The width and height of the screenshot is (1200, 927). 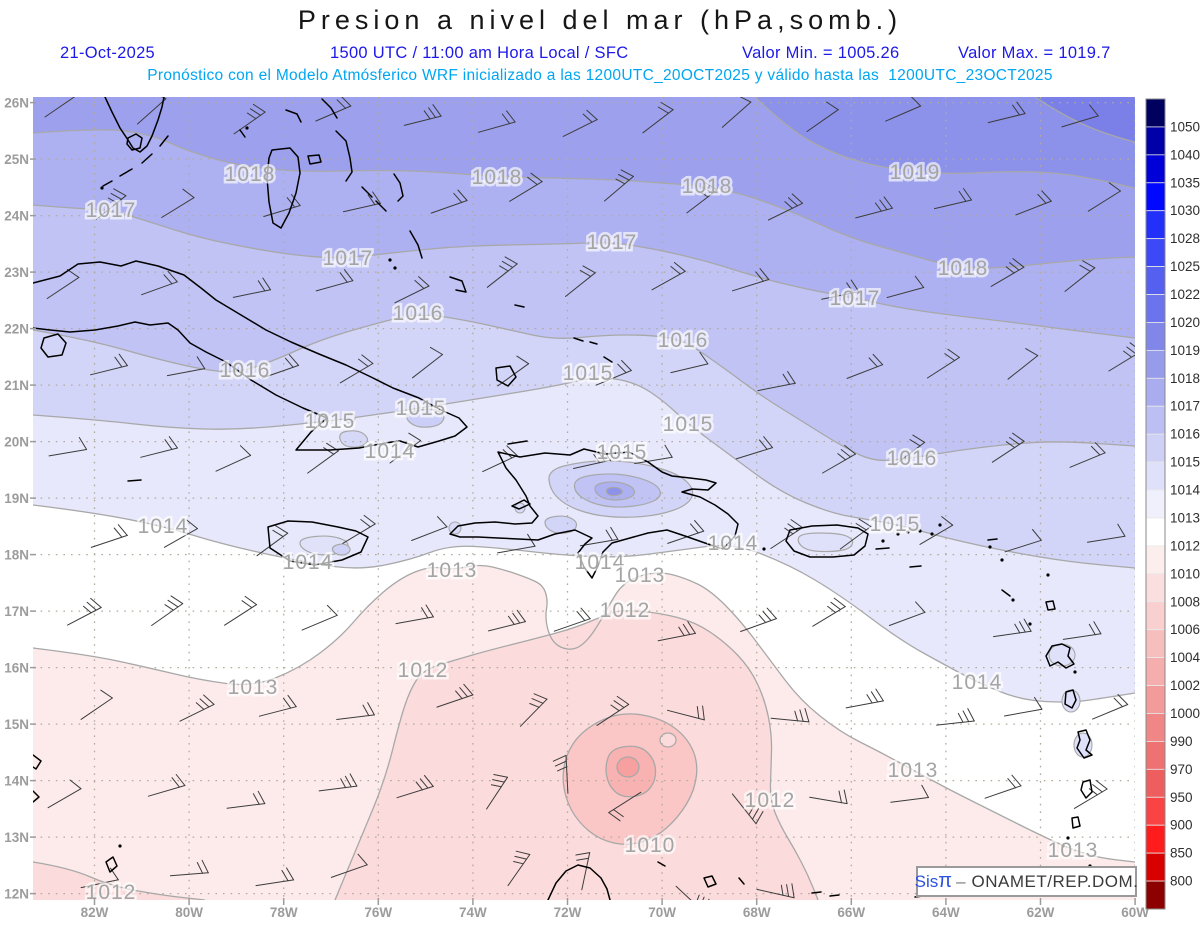 What do you see at coordinates (1185, 573) in the screenshot?
I see `colorbar-level-label: 1010` at bounding box center [1185, 573].